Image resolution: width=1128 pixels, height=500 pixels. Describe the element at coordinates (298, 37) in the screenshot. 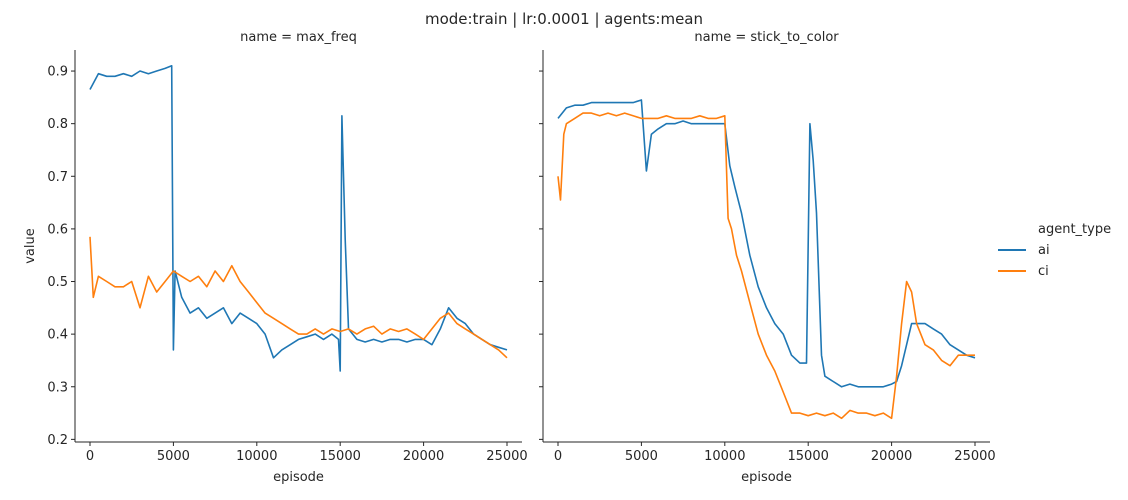

I see `panel-title: name = max_freq` at that location.